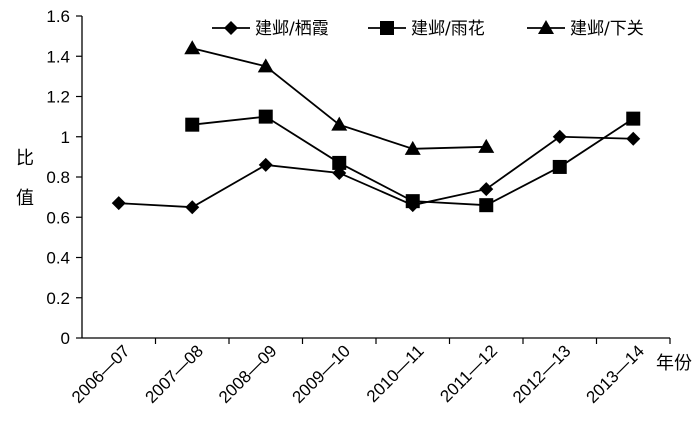 The height and width of the screenshot is (445, 700). I want to click on y-axis-title-char: 比, so click(25, 158).